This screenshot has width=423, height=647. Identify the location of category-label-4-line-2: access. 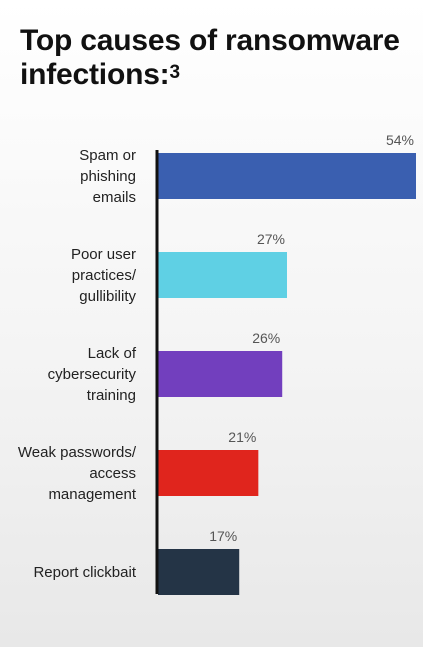
(112, 473).